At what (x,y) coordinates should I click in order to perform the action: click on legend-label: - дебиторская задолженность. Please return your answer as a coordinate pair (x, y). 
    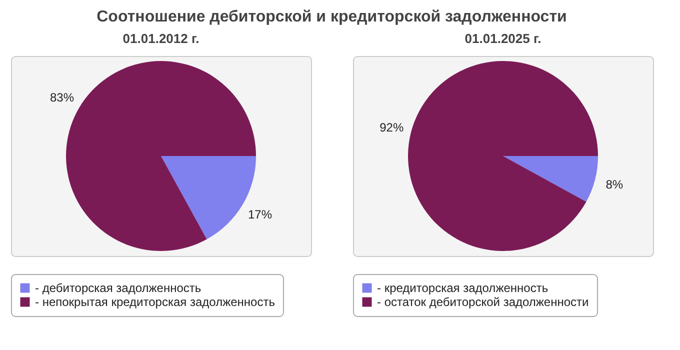
    Looking at the image, I should click on (118, 288).